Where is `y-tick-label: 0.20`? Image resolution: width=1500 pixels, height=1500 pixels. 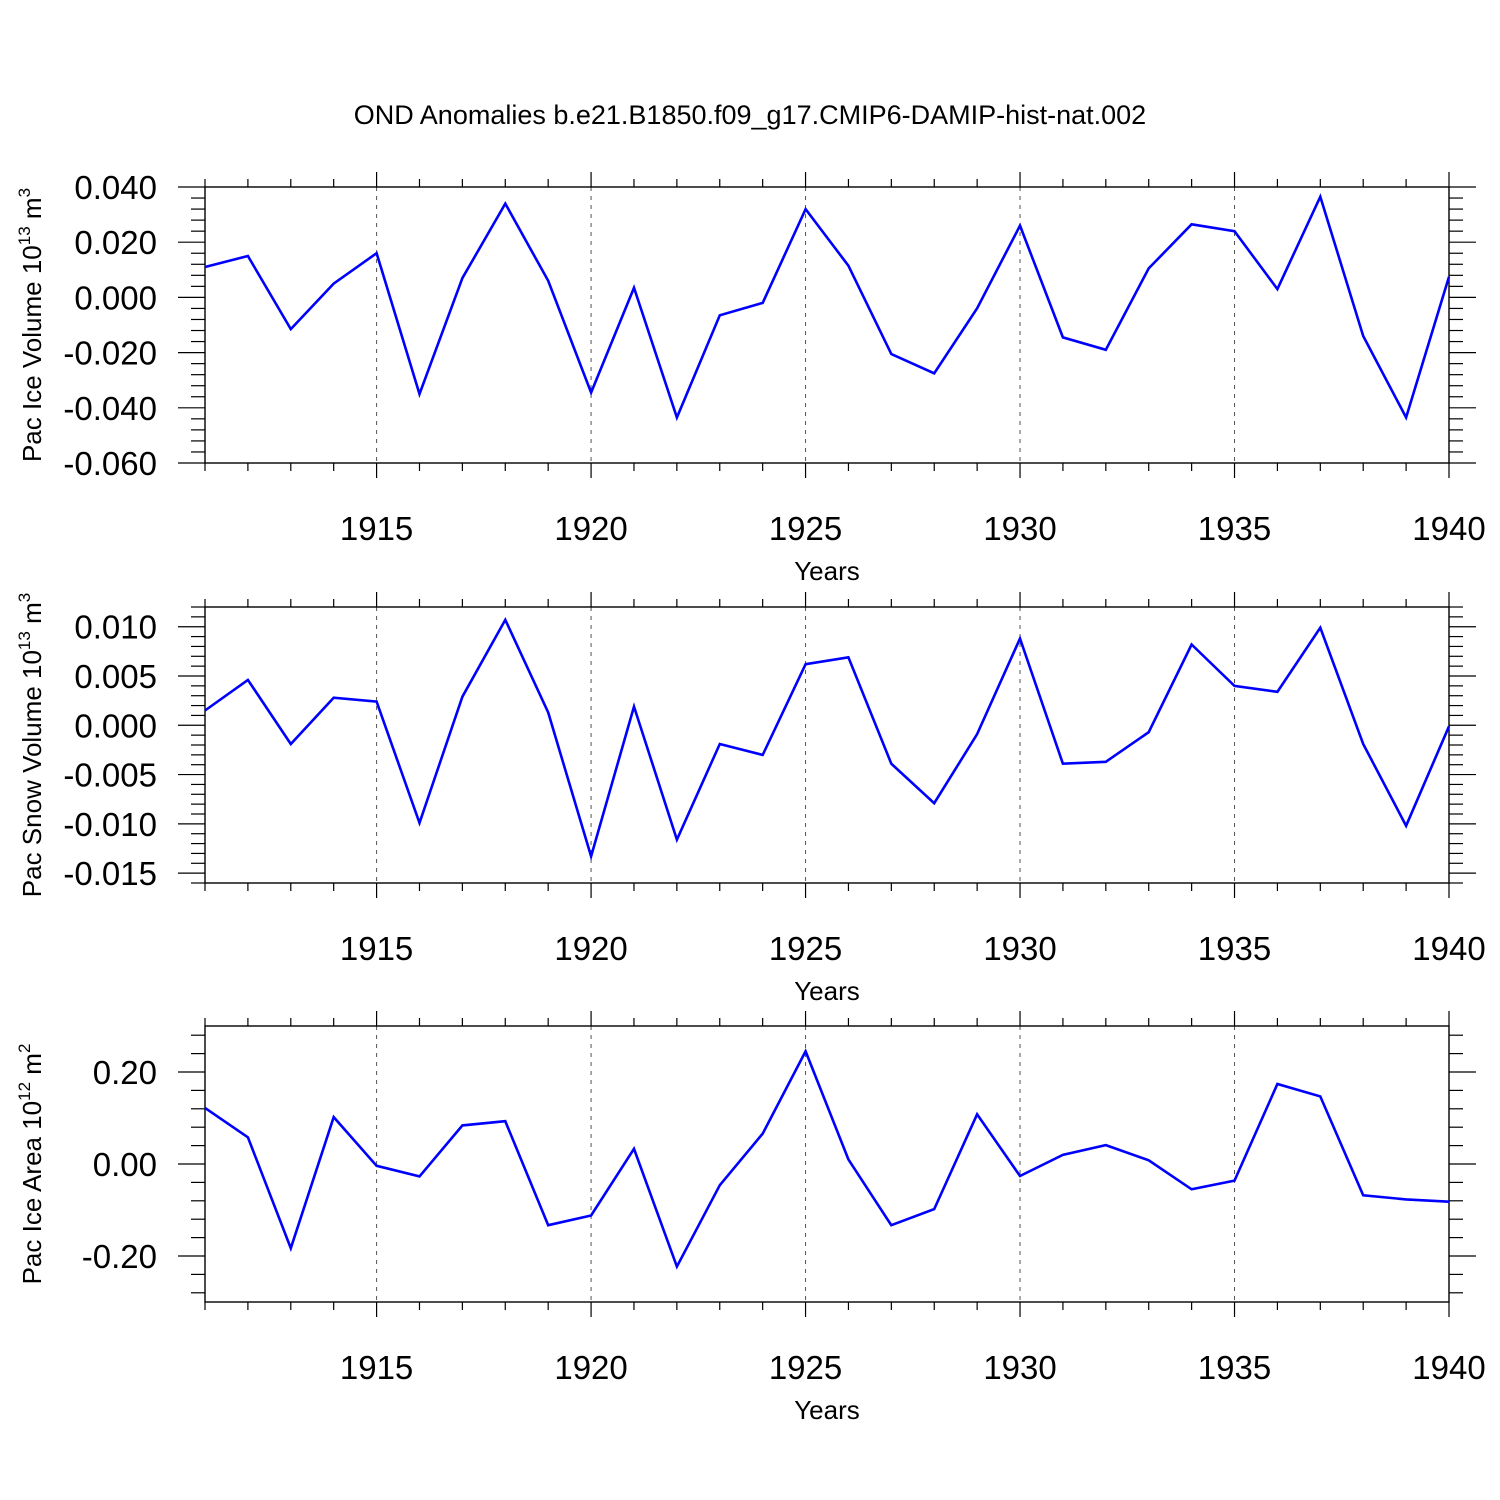
y-tick-label: 0.20 is located at coordinates (125, 1072).